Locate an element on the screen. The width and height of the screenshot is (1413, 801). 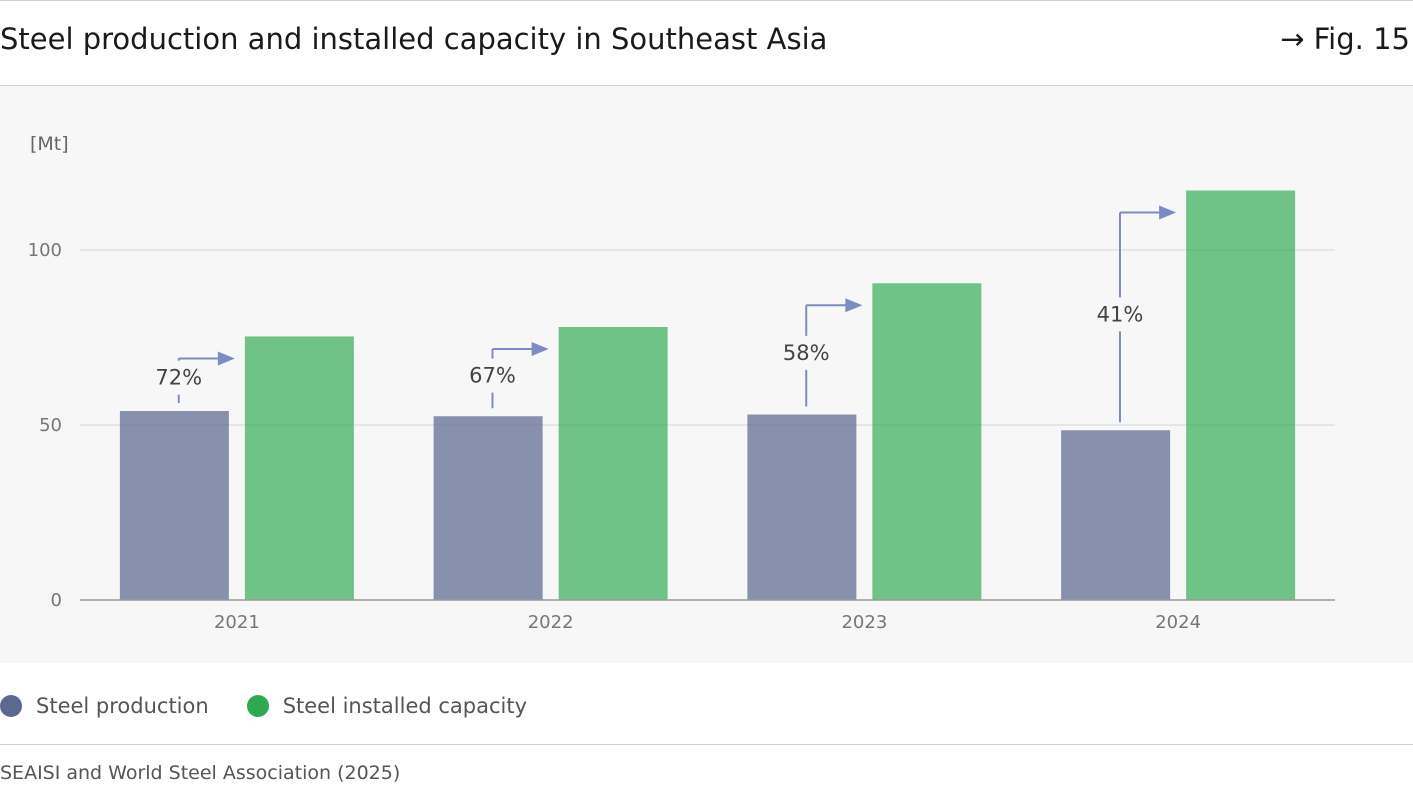
legend-label-production: Steel production is located at coordinates (122, 706).